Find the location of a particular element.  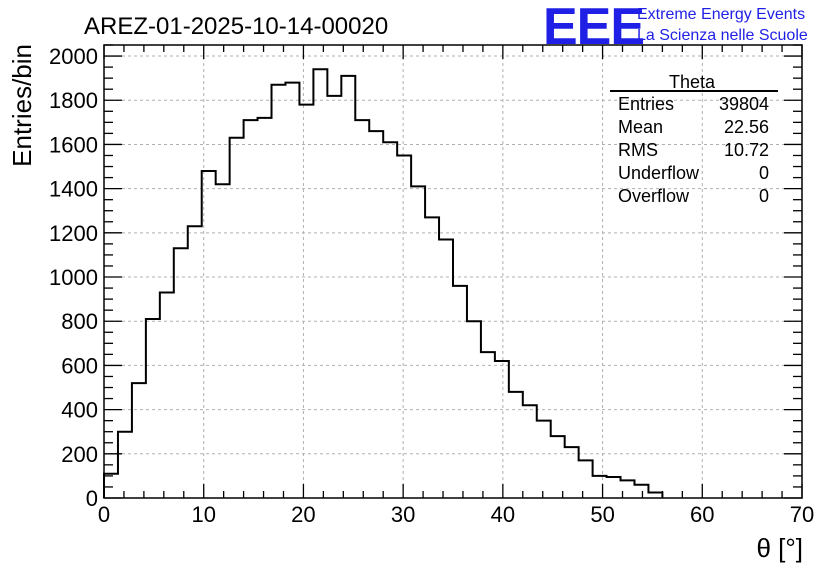

y-tick-label: 0 is located at coordinates (92, 498).